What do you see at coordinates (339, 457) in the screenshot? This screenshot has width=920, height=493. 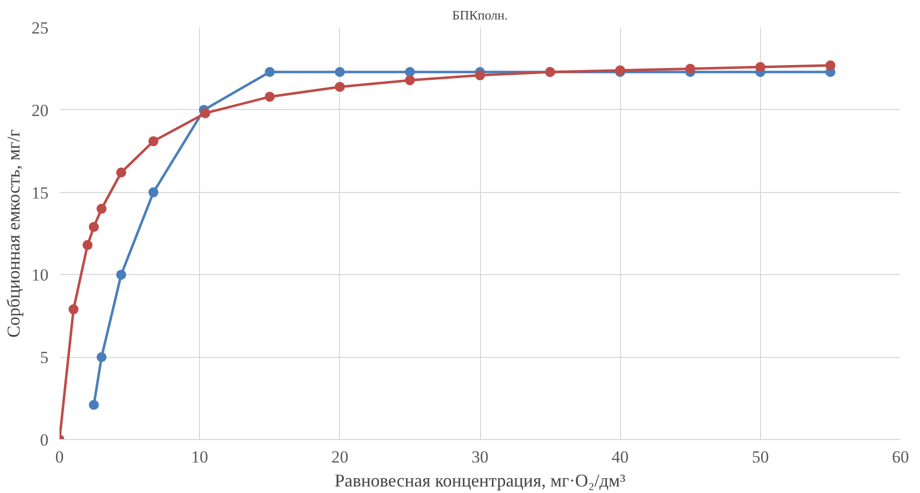 I see `x-tick-label: 20` at bounding box center [339, 457].